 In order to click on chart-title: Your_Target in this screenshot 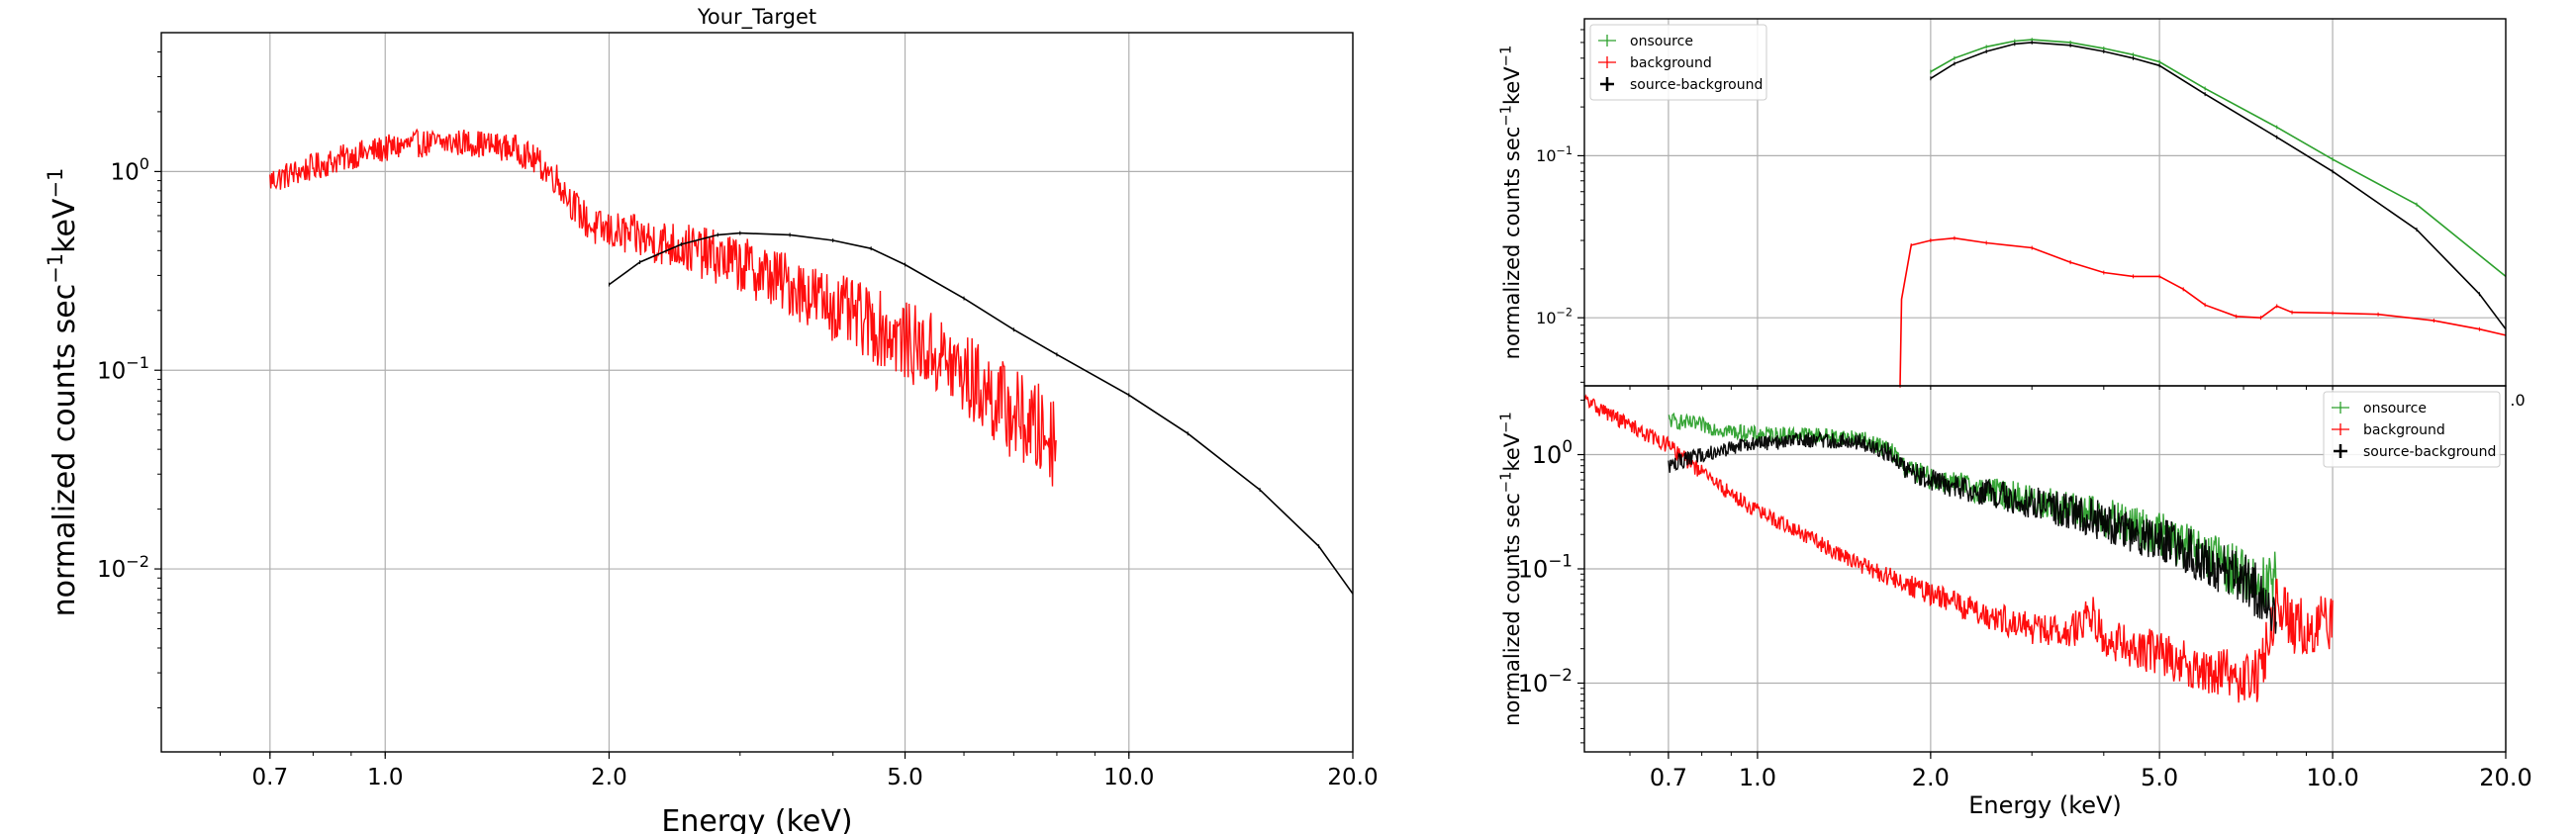, I will do `click(756, 17)`.